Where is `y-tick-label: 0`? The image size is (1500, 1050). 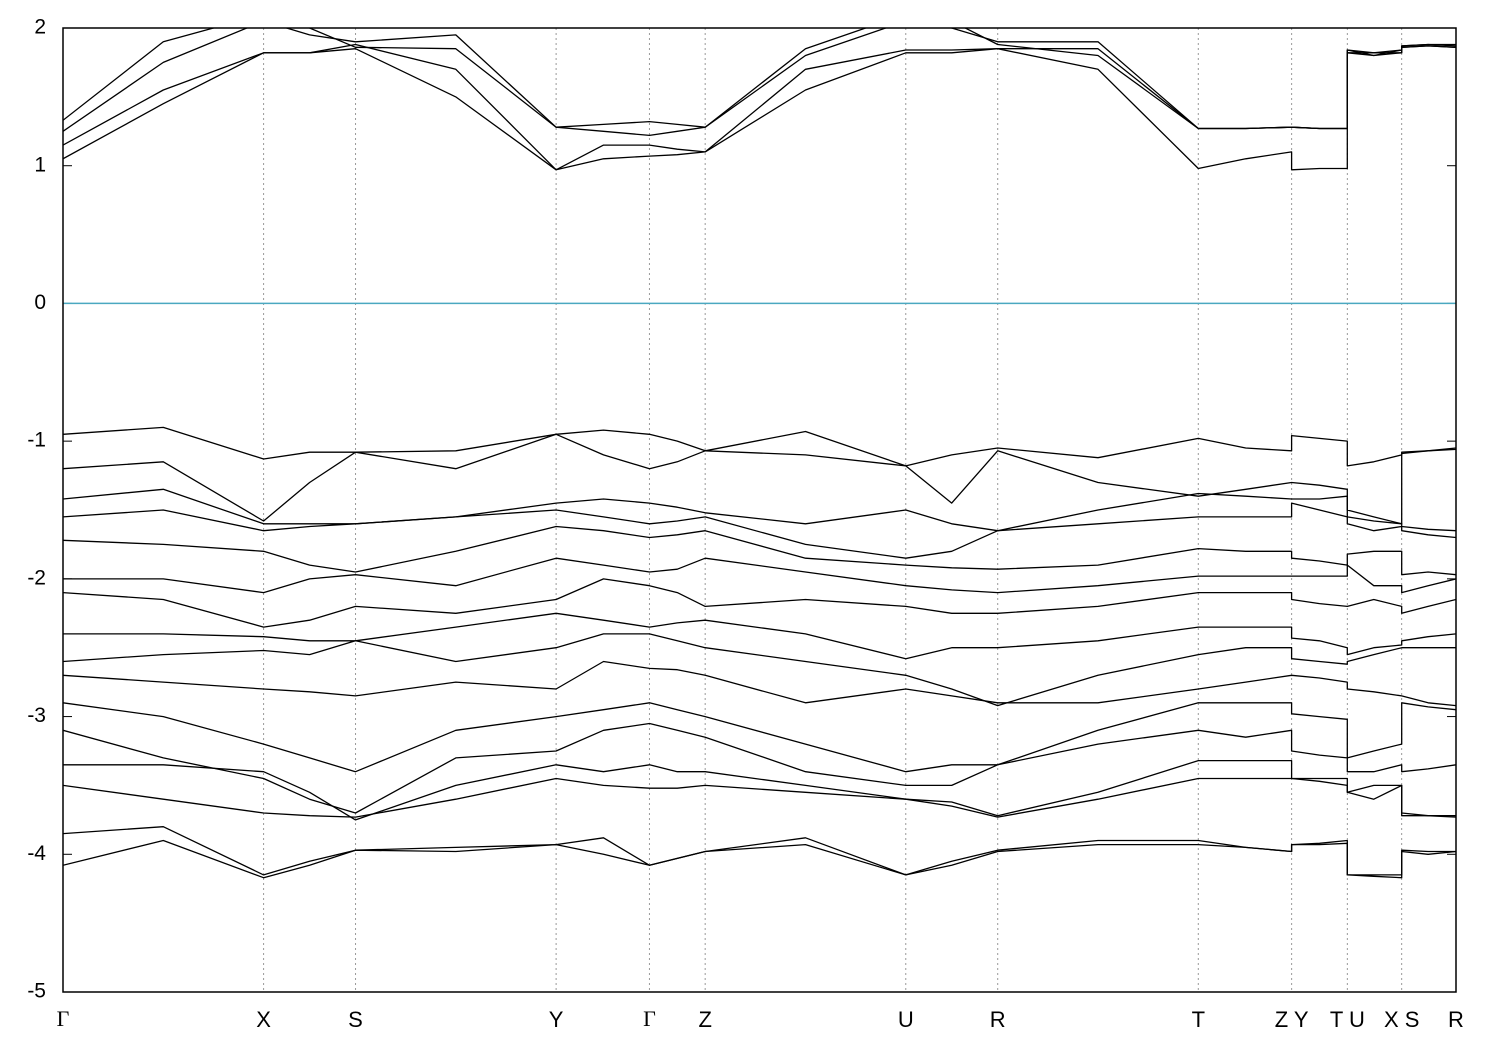
y-tick-label: 0 is located at coordinates (40, 302).